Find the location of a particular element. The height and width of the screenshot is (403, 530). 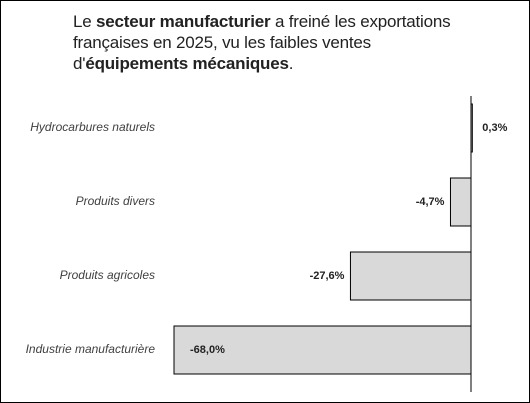

title-run: . is located at coordinates (291, 63).